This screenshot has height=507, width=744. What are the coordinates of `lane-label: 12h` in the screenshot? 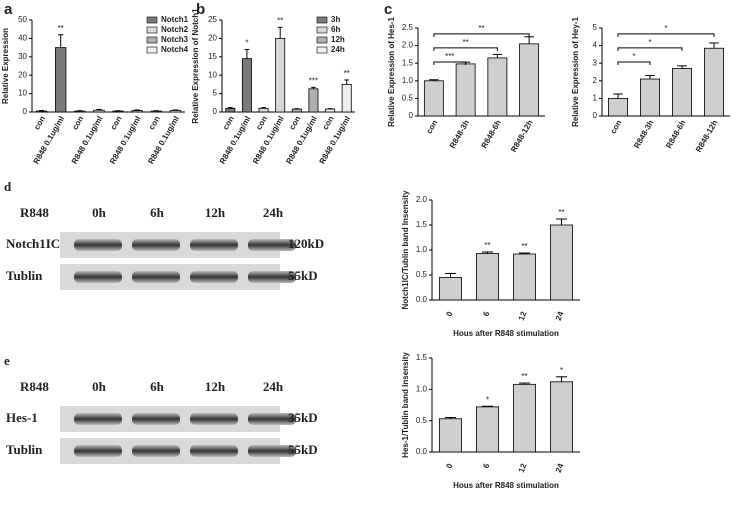 It's located at (215, 212).